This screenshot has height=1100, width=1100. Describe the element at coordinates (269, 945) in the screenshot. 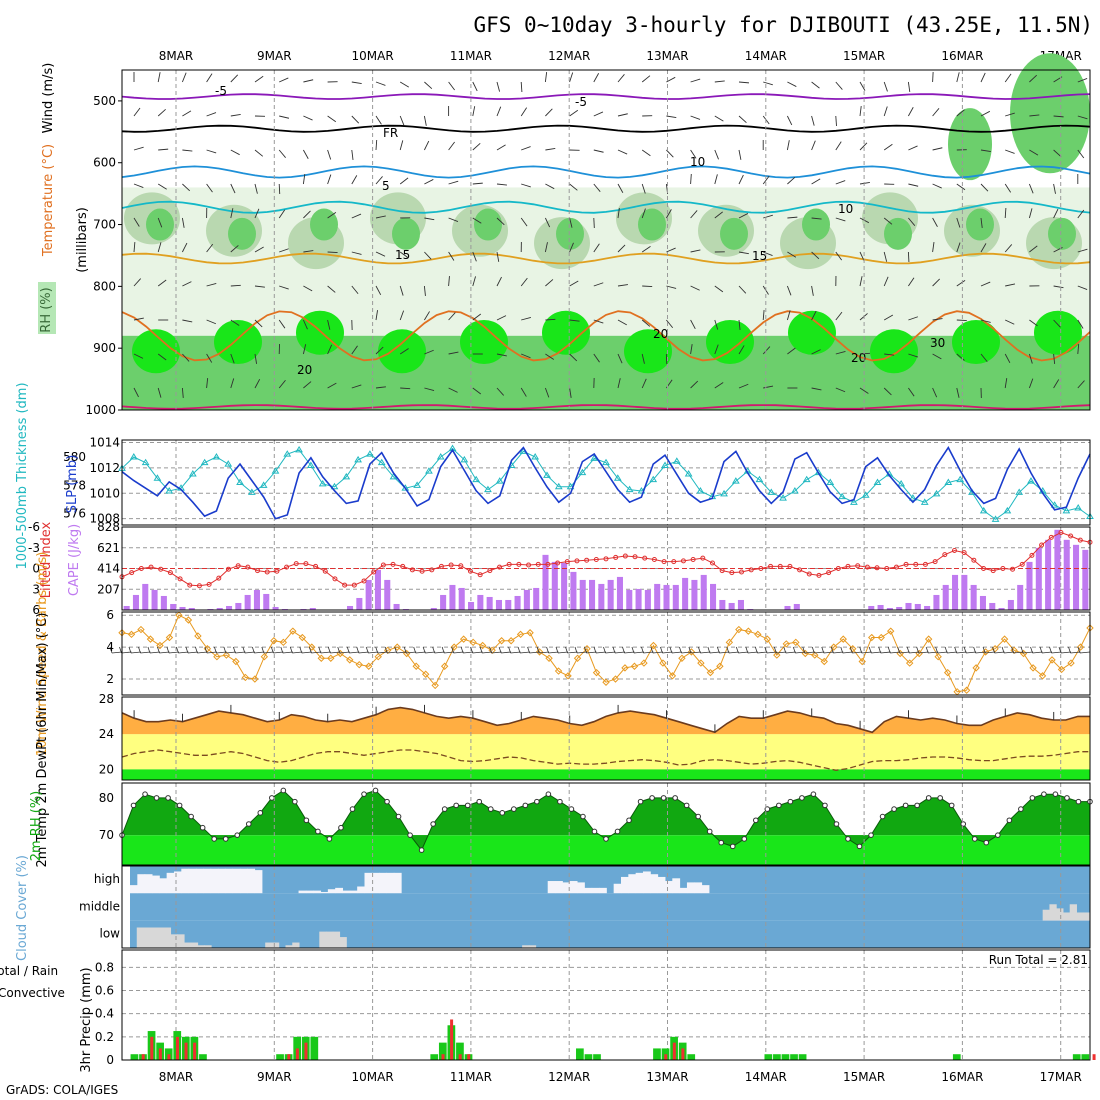

I see `cloud-cell-low` at that location.